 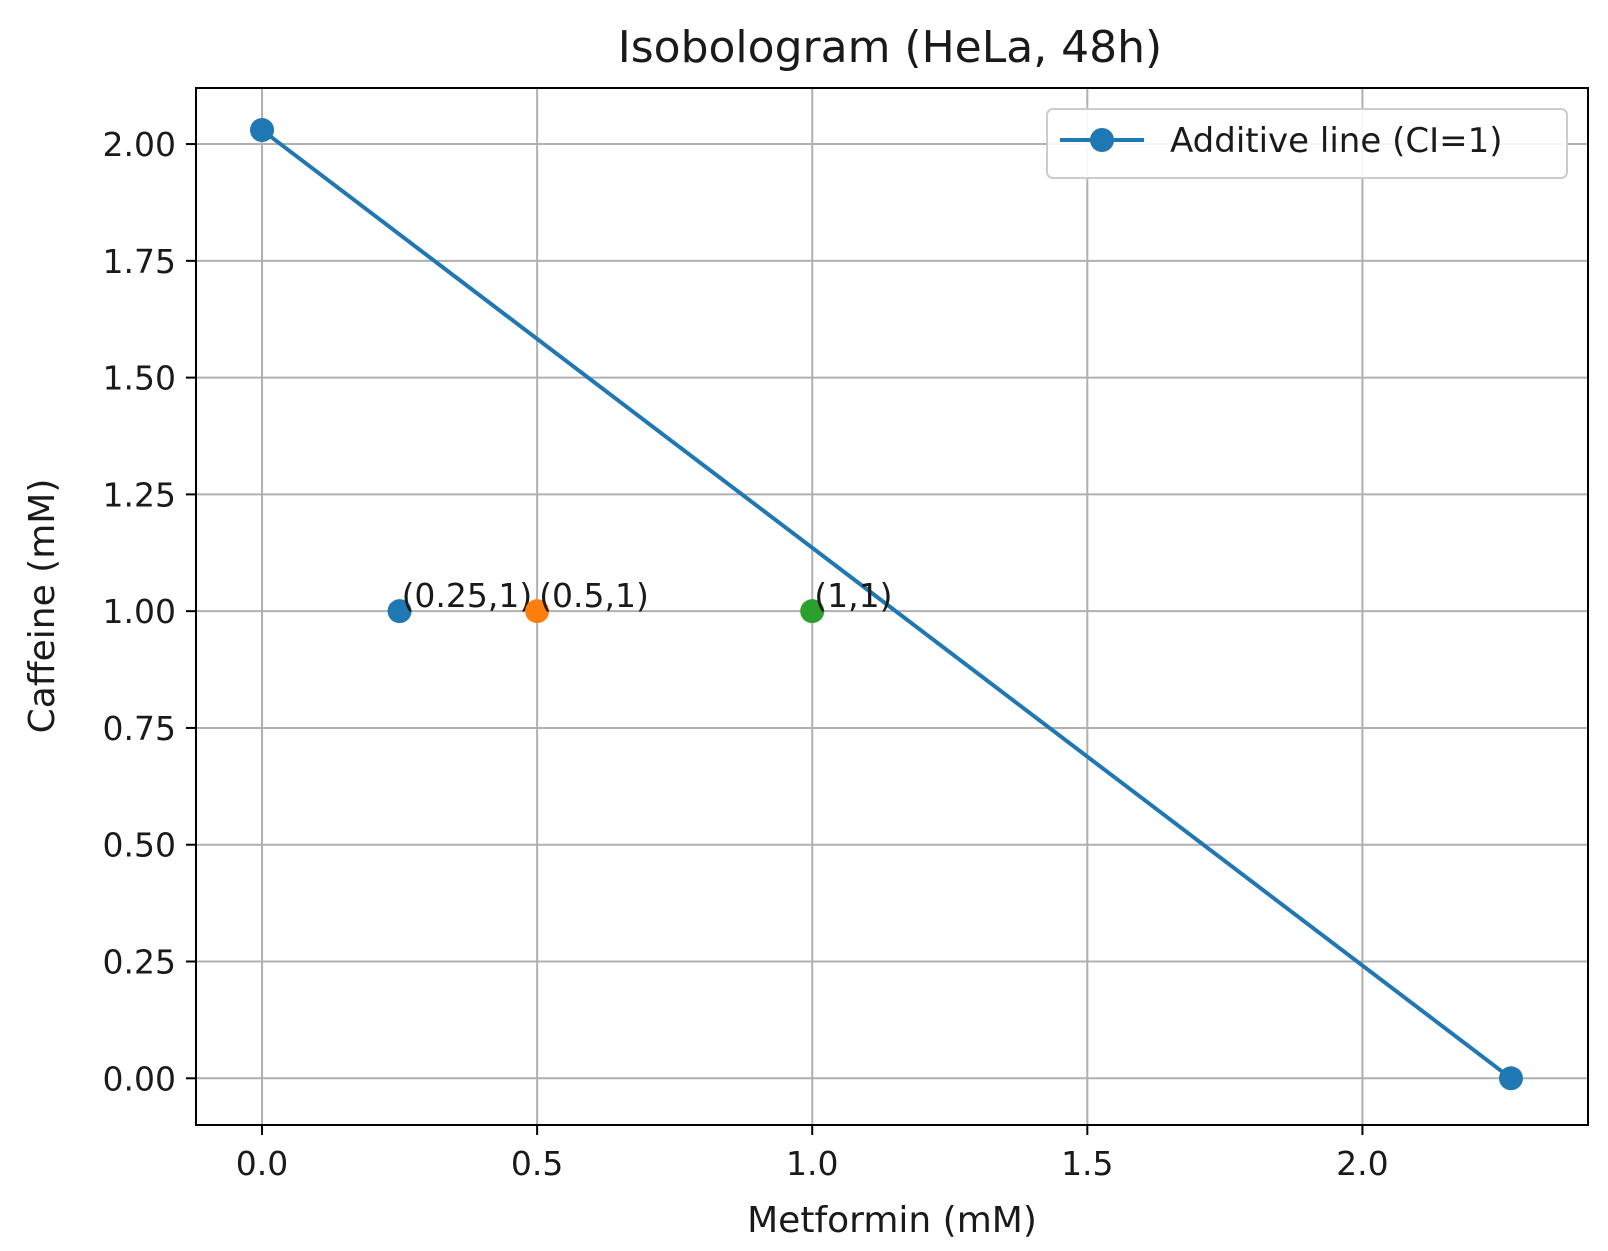 I want to click on chart-title: Isobologram (HeLa, 48h), so click(x=890, y=47).